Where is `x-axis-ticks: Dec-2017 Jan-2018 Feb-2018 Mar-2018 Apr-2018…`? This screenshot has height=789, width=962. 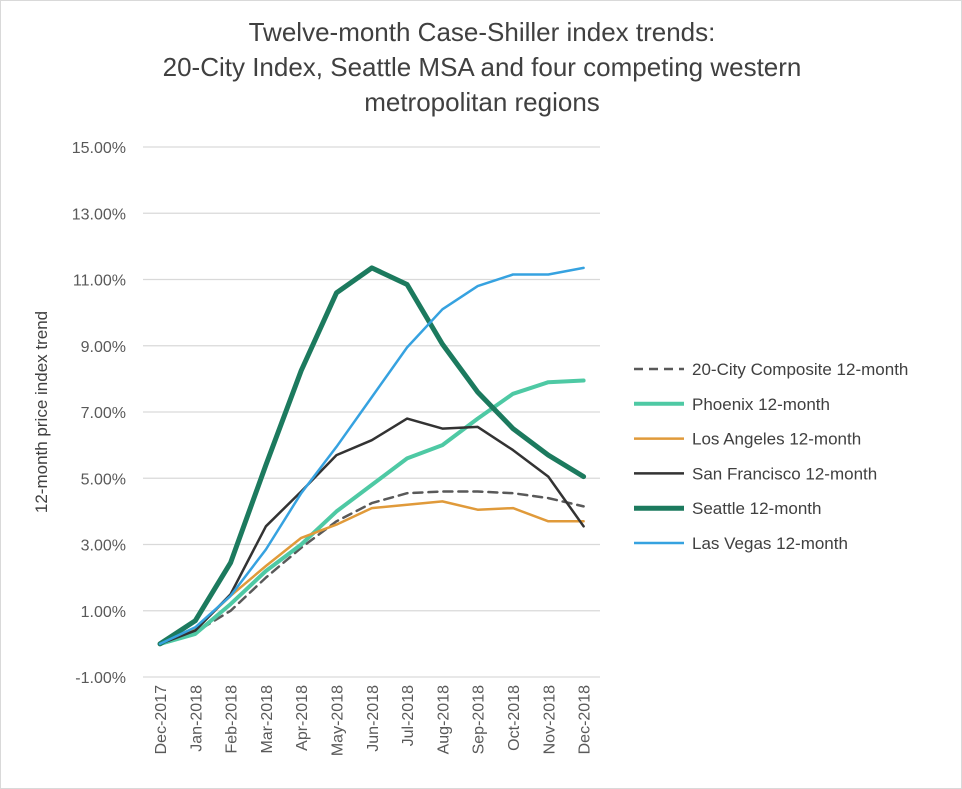 x-axis-ticks: Dec-2017 Jan-2018 Feb-2018 Mar-2018 Apr-2018… is located at coordinates (373, 720).